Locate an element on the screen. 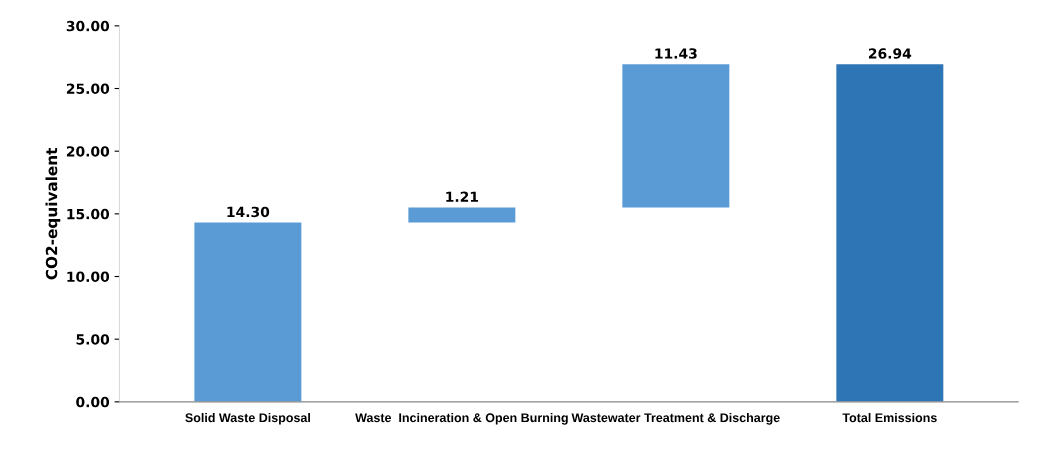  data-label: 1.21 is located at coordinates (462, 196).